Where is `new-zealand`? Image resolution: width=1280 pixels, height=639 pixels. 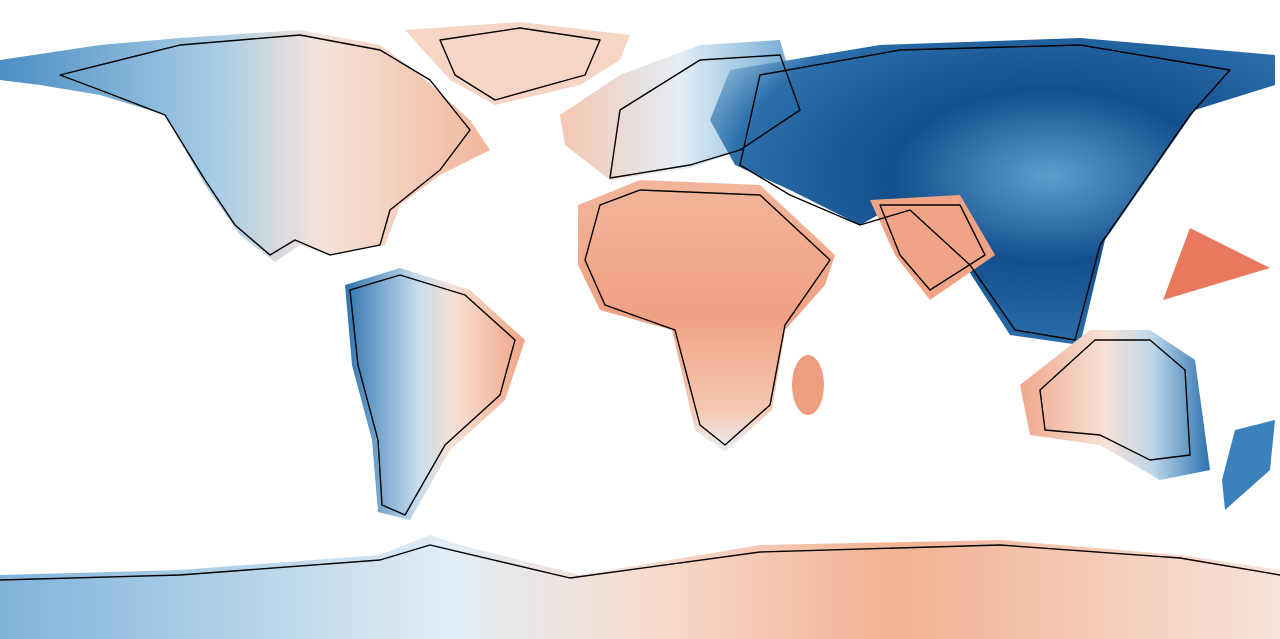
new-zealand is located at coordinates (1248, 465).